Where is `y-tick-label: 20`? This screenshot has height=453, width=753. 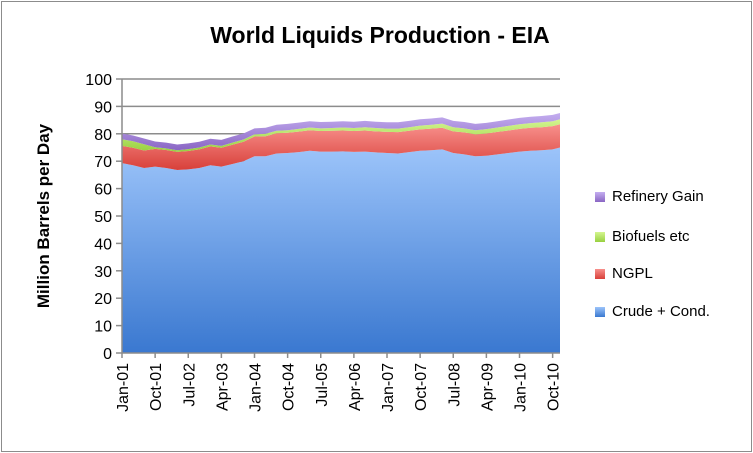 y-tick-label: 20 is located at coordinates (103, 299).